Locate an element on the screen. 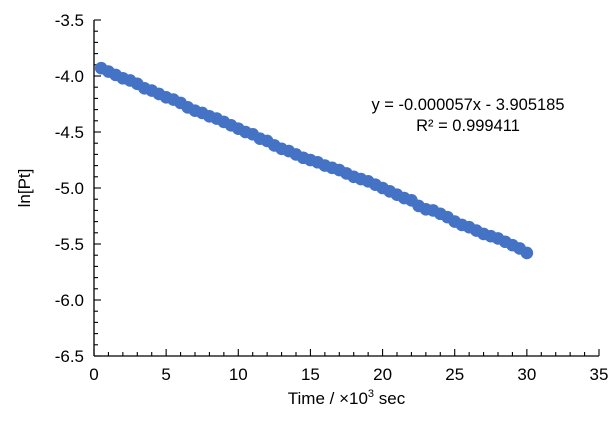  x-tick-label: 15 is located at coordinates (310, 374).